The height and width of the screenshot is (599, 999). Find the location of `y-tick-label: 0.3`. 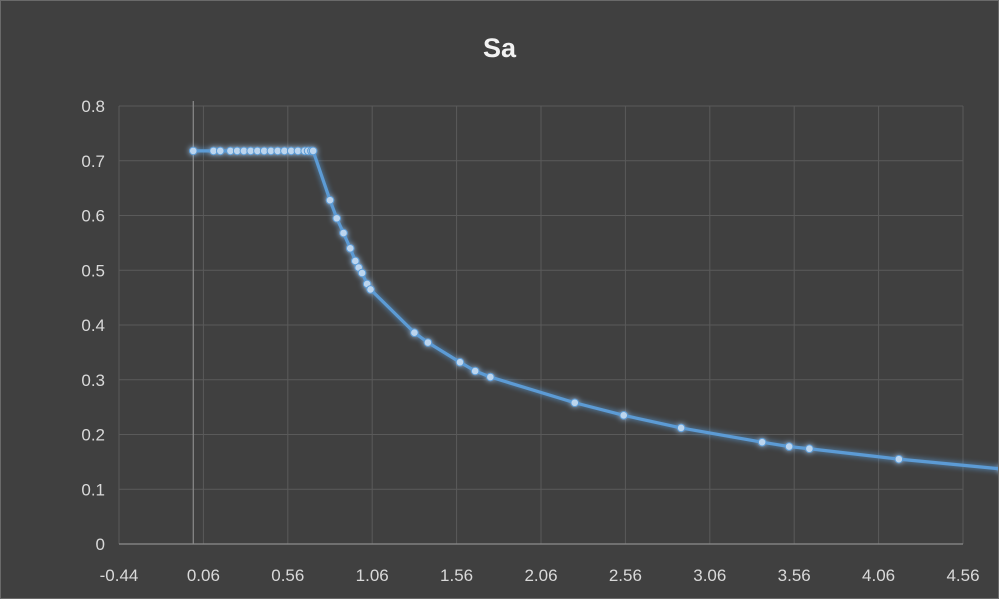

y-tick-label: 0.3 is located at coordinates (93, 380).